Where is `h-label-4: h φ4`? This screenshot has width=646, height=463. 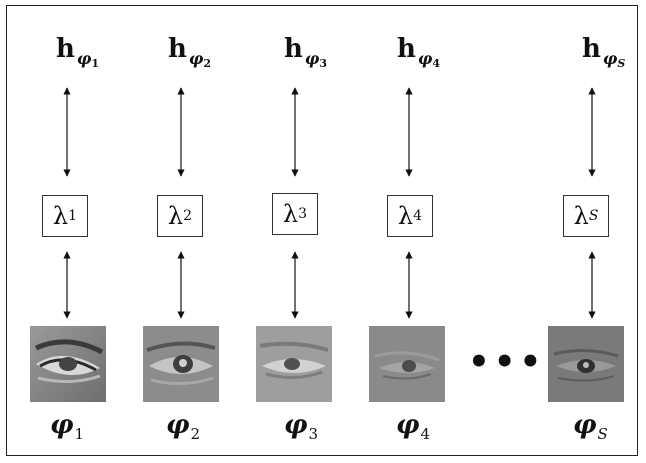
h-label-4: h φ4 is located at coordinates (419, 52).